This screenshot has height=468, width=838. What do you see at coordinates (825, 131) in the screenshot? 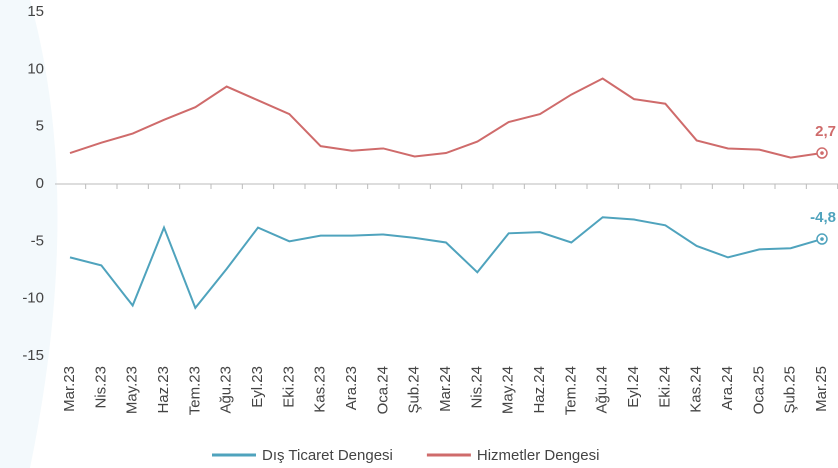
I see `data-label: 2,7` at bounding box center [825, 131].